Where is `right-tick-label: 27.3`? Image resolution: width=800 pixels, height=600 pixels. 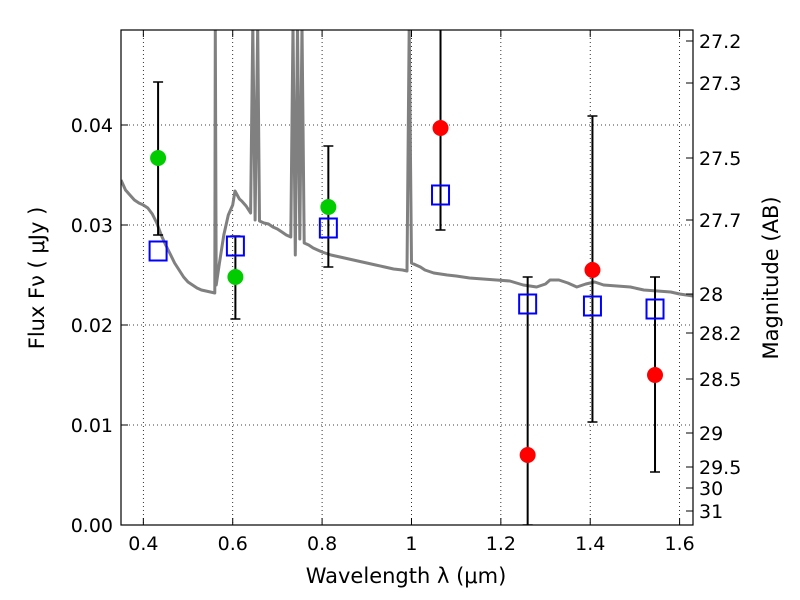 right-tick-label: 27.3 is located at coordinates (720, 84).